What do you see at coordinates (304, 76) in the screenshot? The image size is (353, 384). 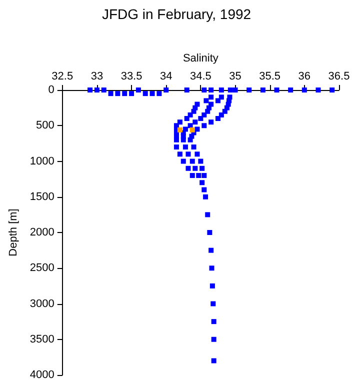 I see `x-tick-label: 36` at bounding box center [304, 76].